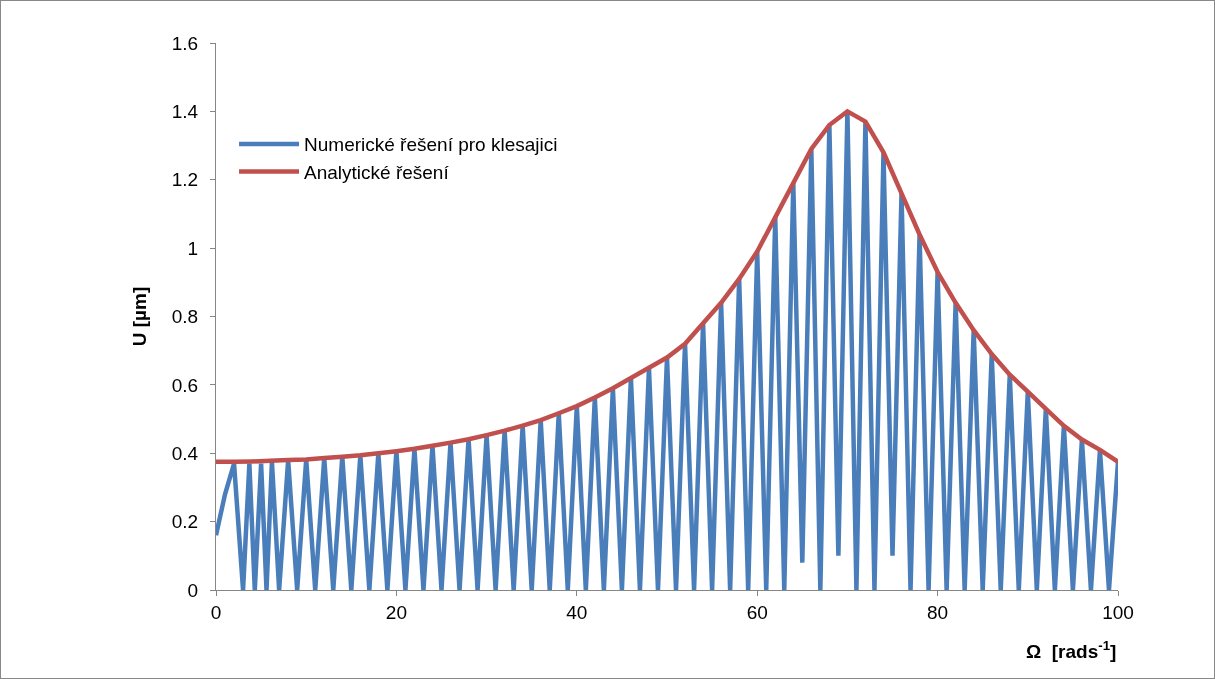 The image size is (1215, 679). I want to click on y-tick-label: 0.2, so click(185, 522).